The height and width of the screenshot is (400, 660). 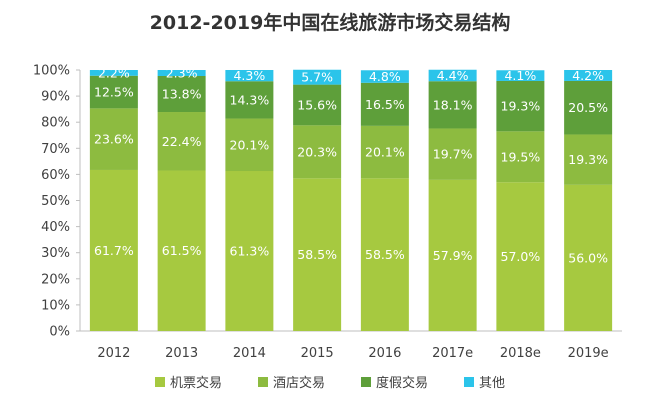 What do you see at coordinates (55, 201) in the screenshot?
I see `y-tick-label: 50%` at bounding box center [55, 201].